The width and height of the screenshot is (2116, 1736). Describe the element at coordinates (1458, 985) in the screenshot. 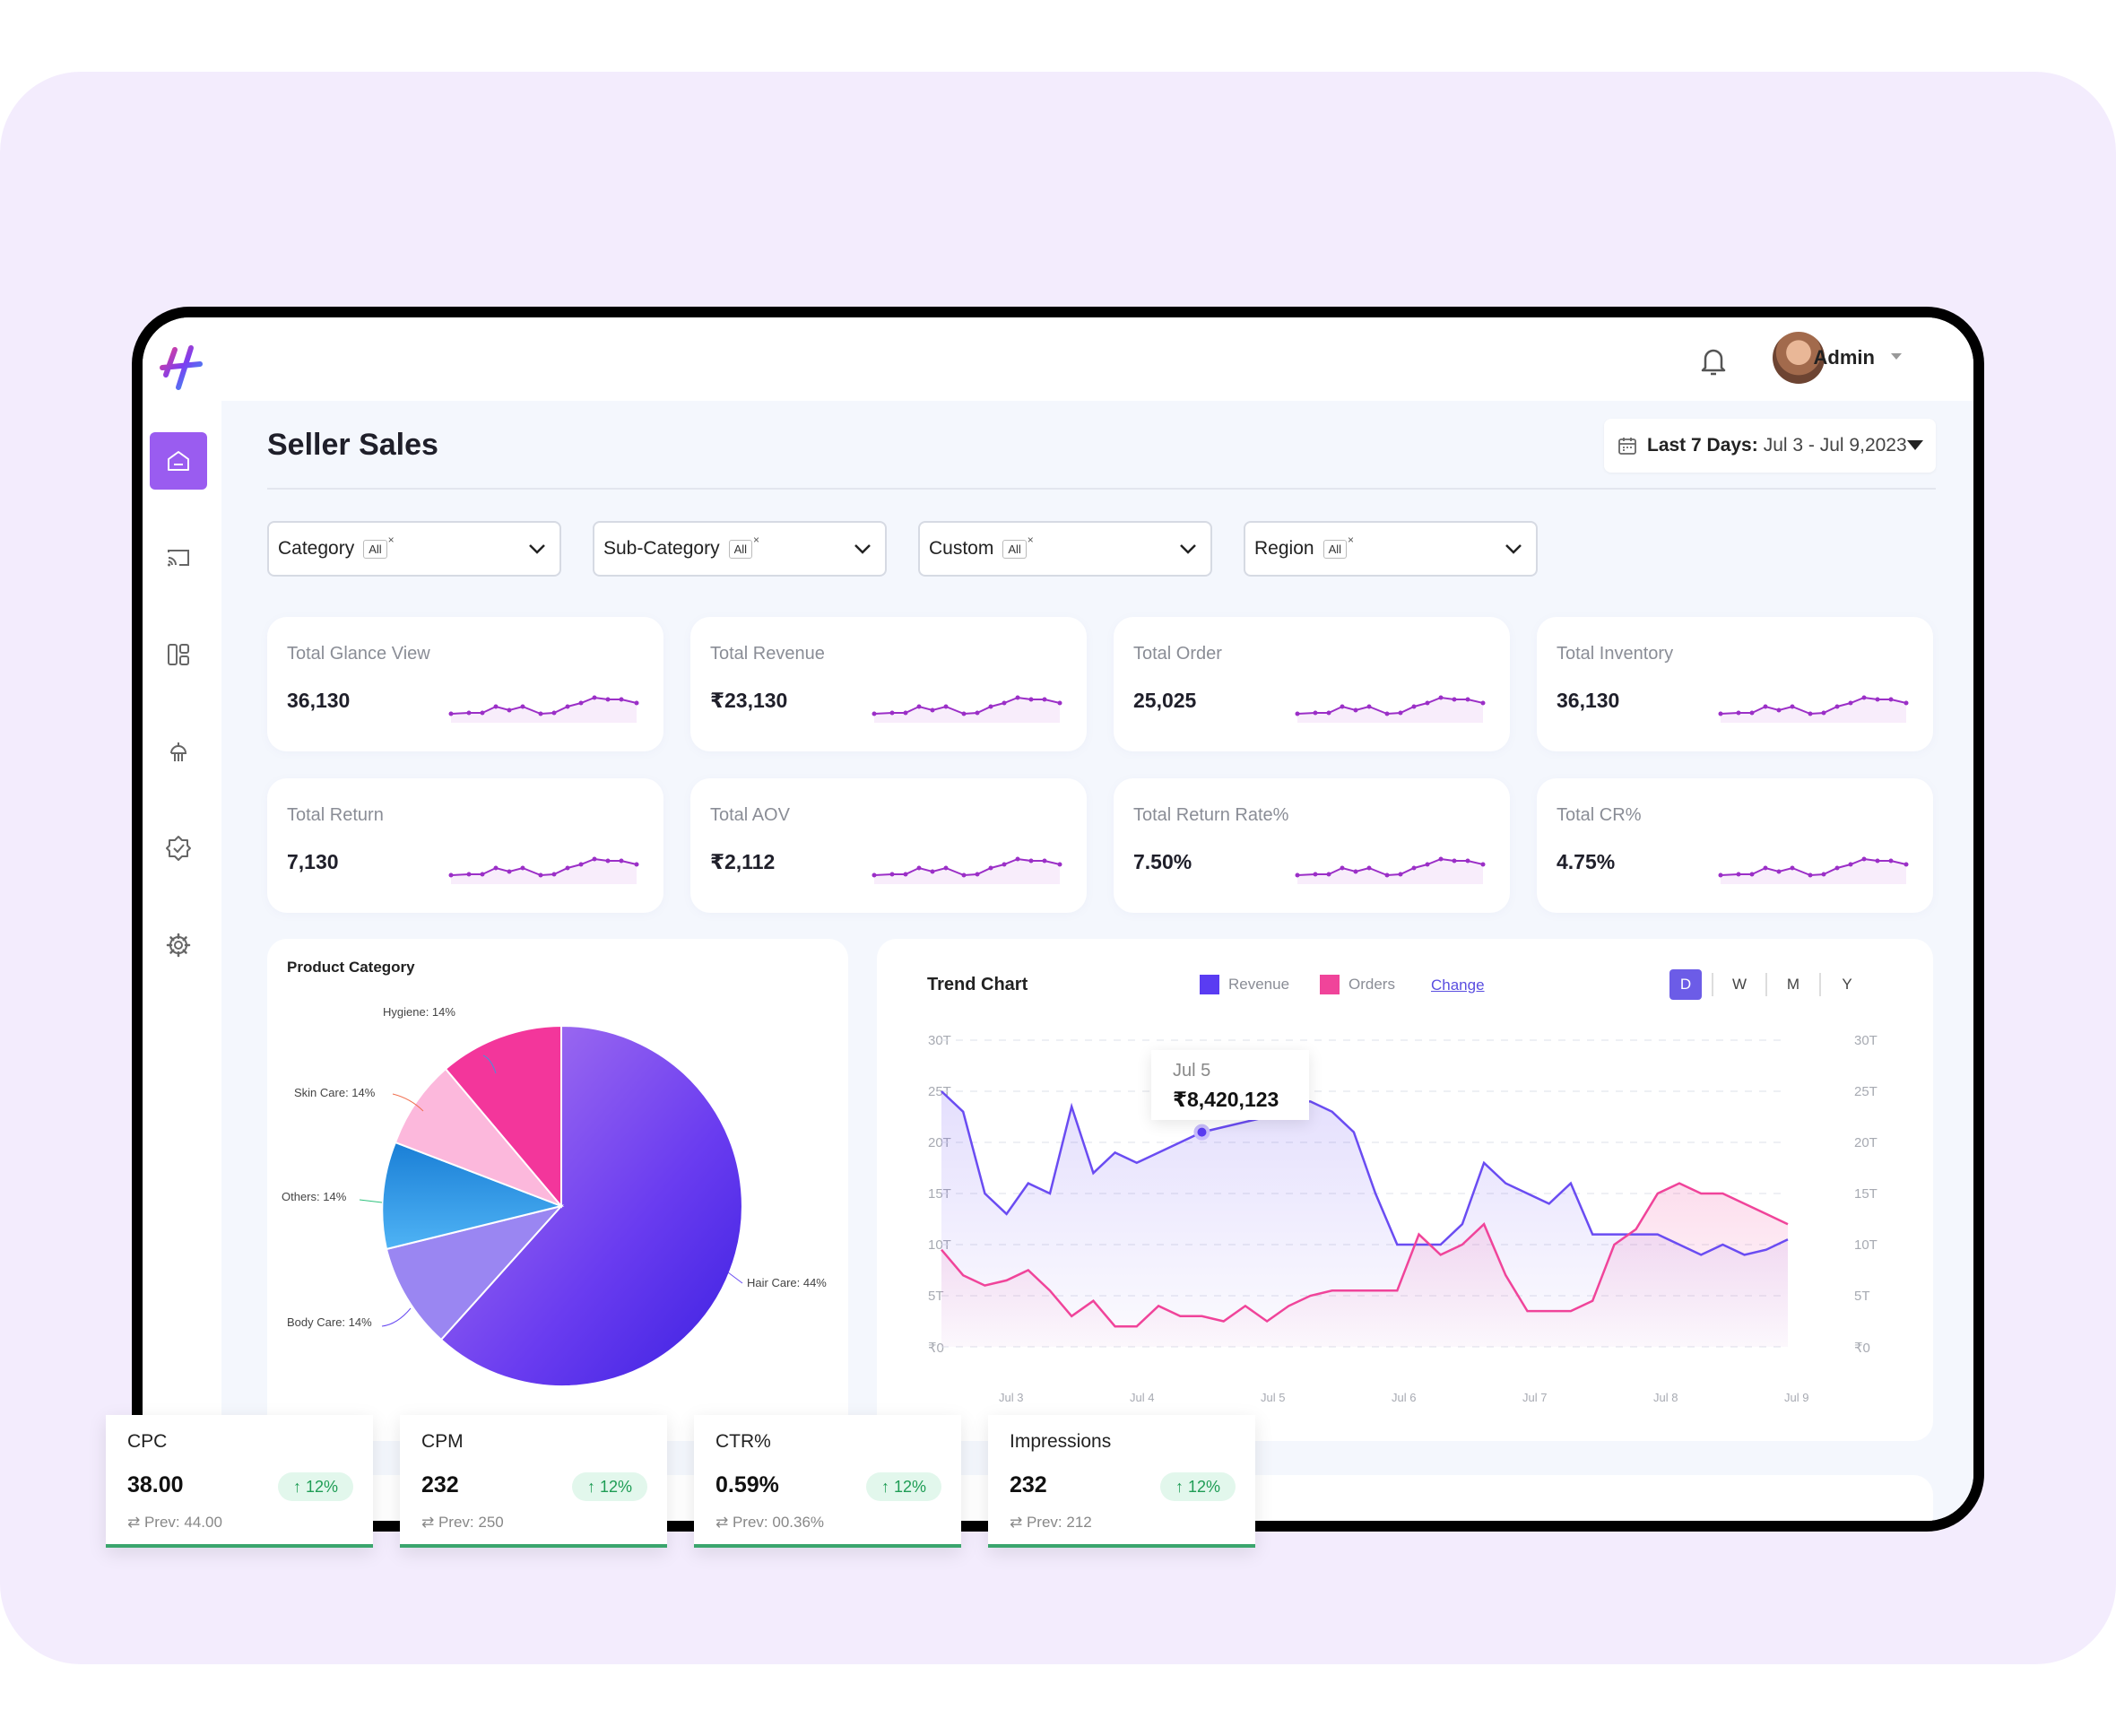

I see `change-link: Change` at that location.